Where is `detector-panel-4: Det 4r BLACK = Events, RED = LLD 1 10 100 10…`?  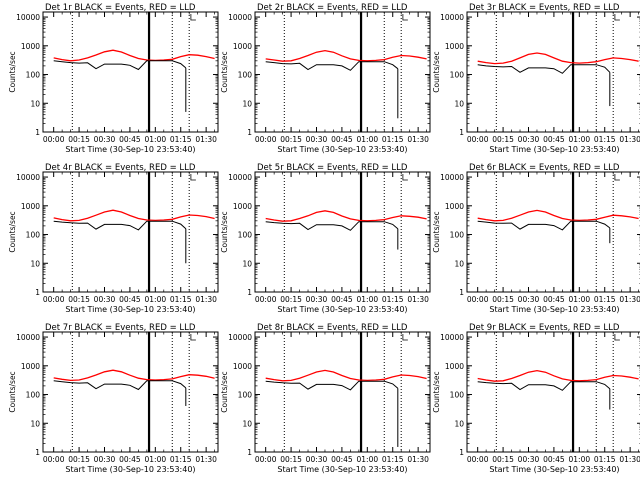
detector-panel-4: Det 4r BLACK = Events, RED = LLD 1 10 100 10… is located at coordinates (113, 238).